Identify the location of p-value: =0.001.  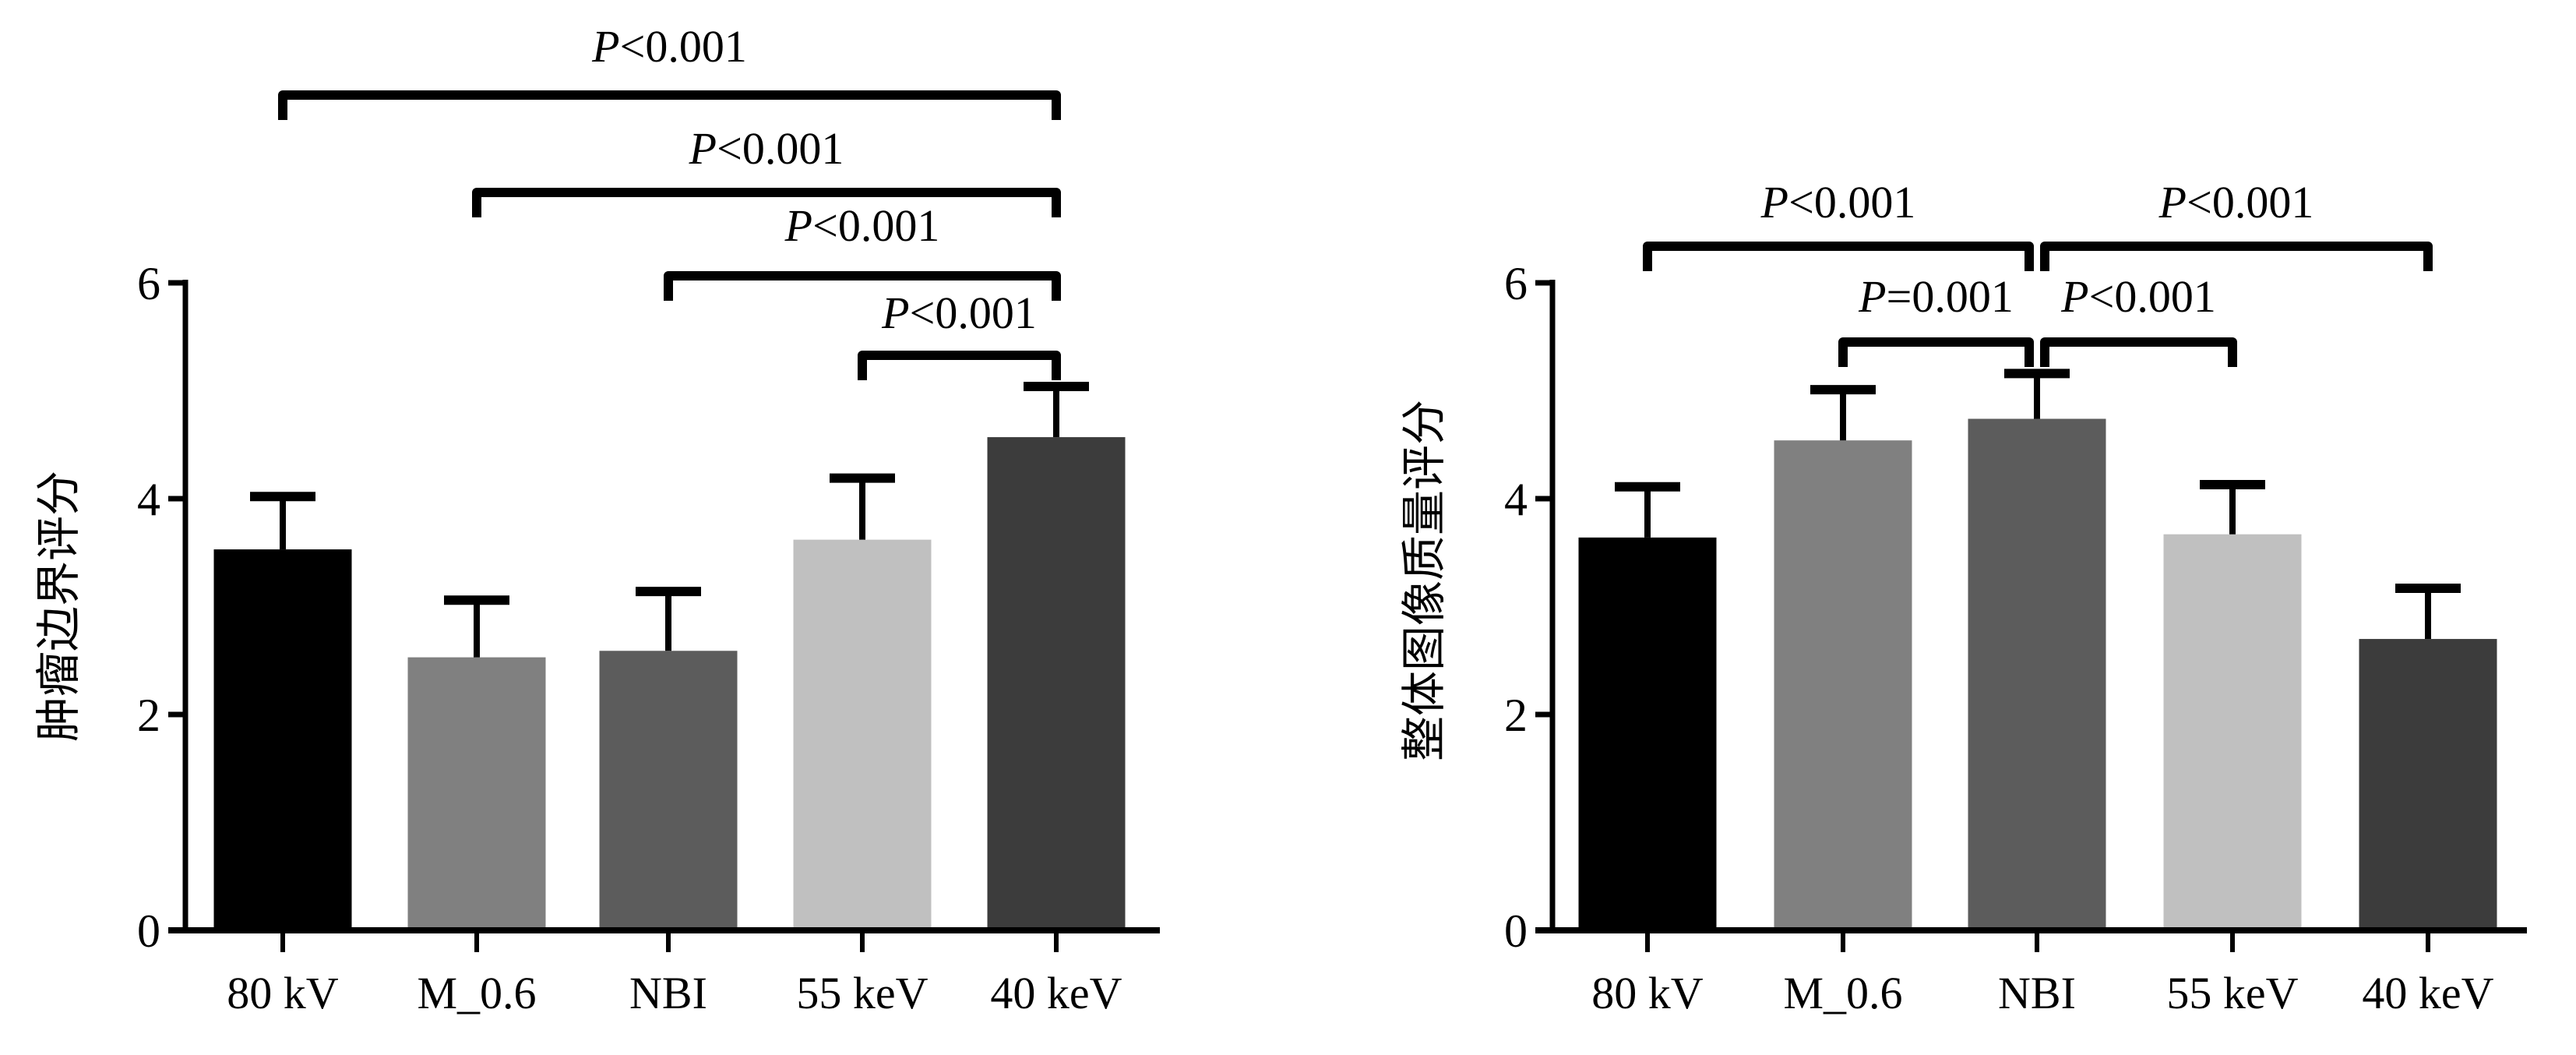
(1950, 296).